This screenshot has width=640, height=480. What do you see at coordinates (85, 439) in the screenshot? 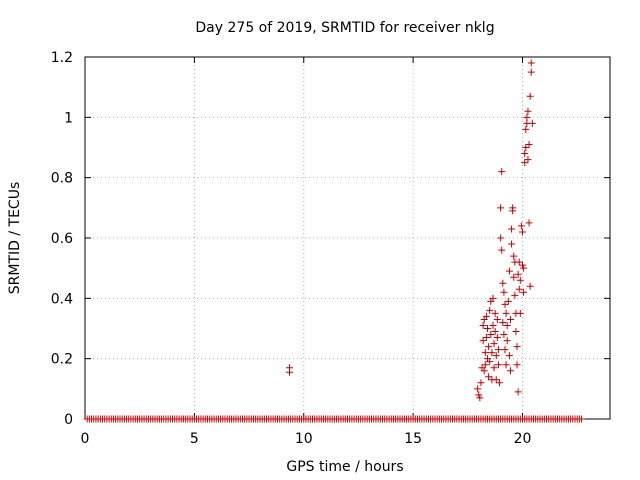
I see `x-tick-label: 0` at bounding box center [85, 439].